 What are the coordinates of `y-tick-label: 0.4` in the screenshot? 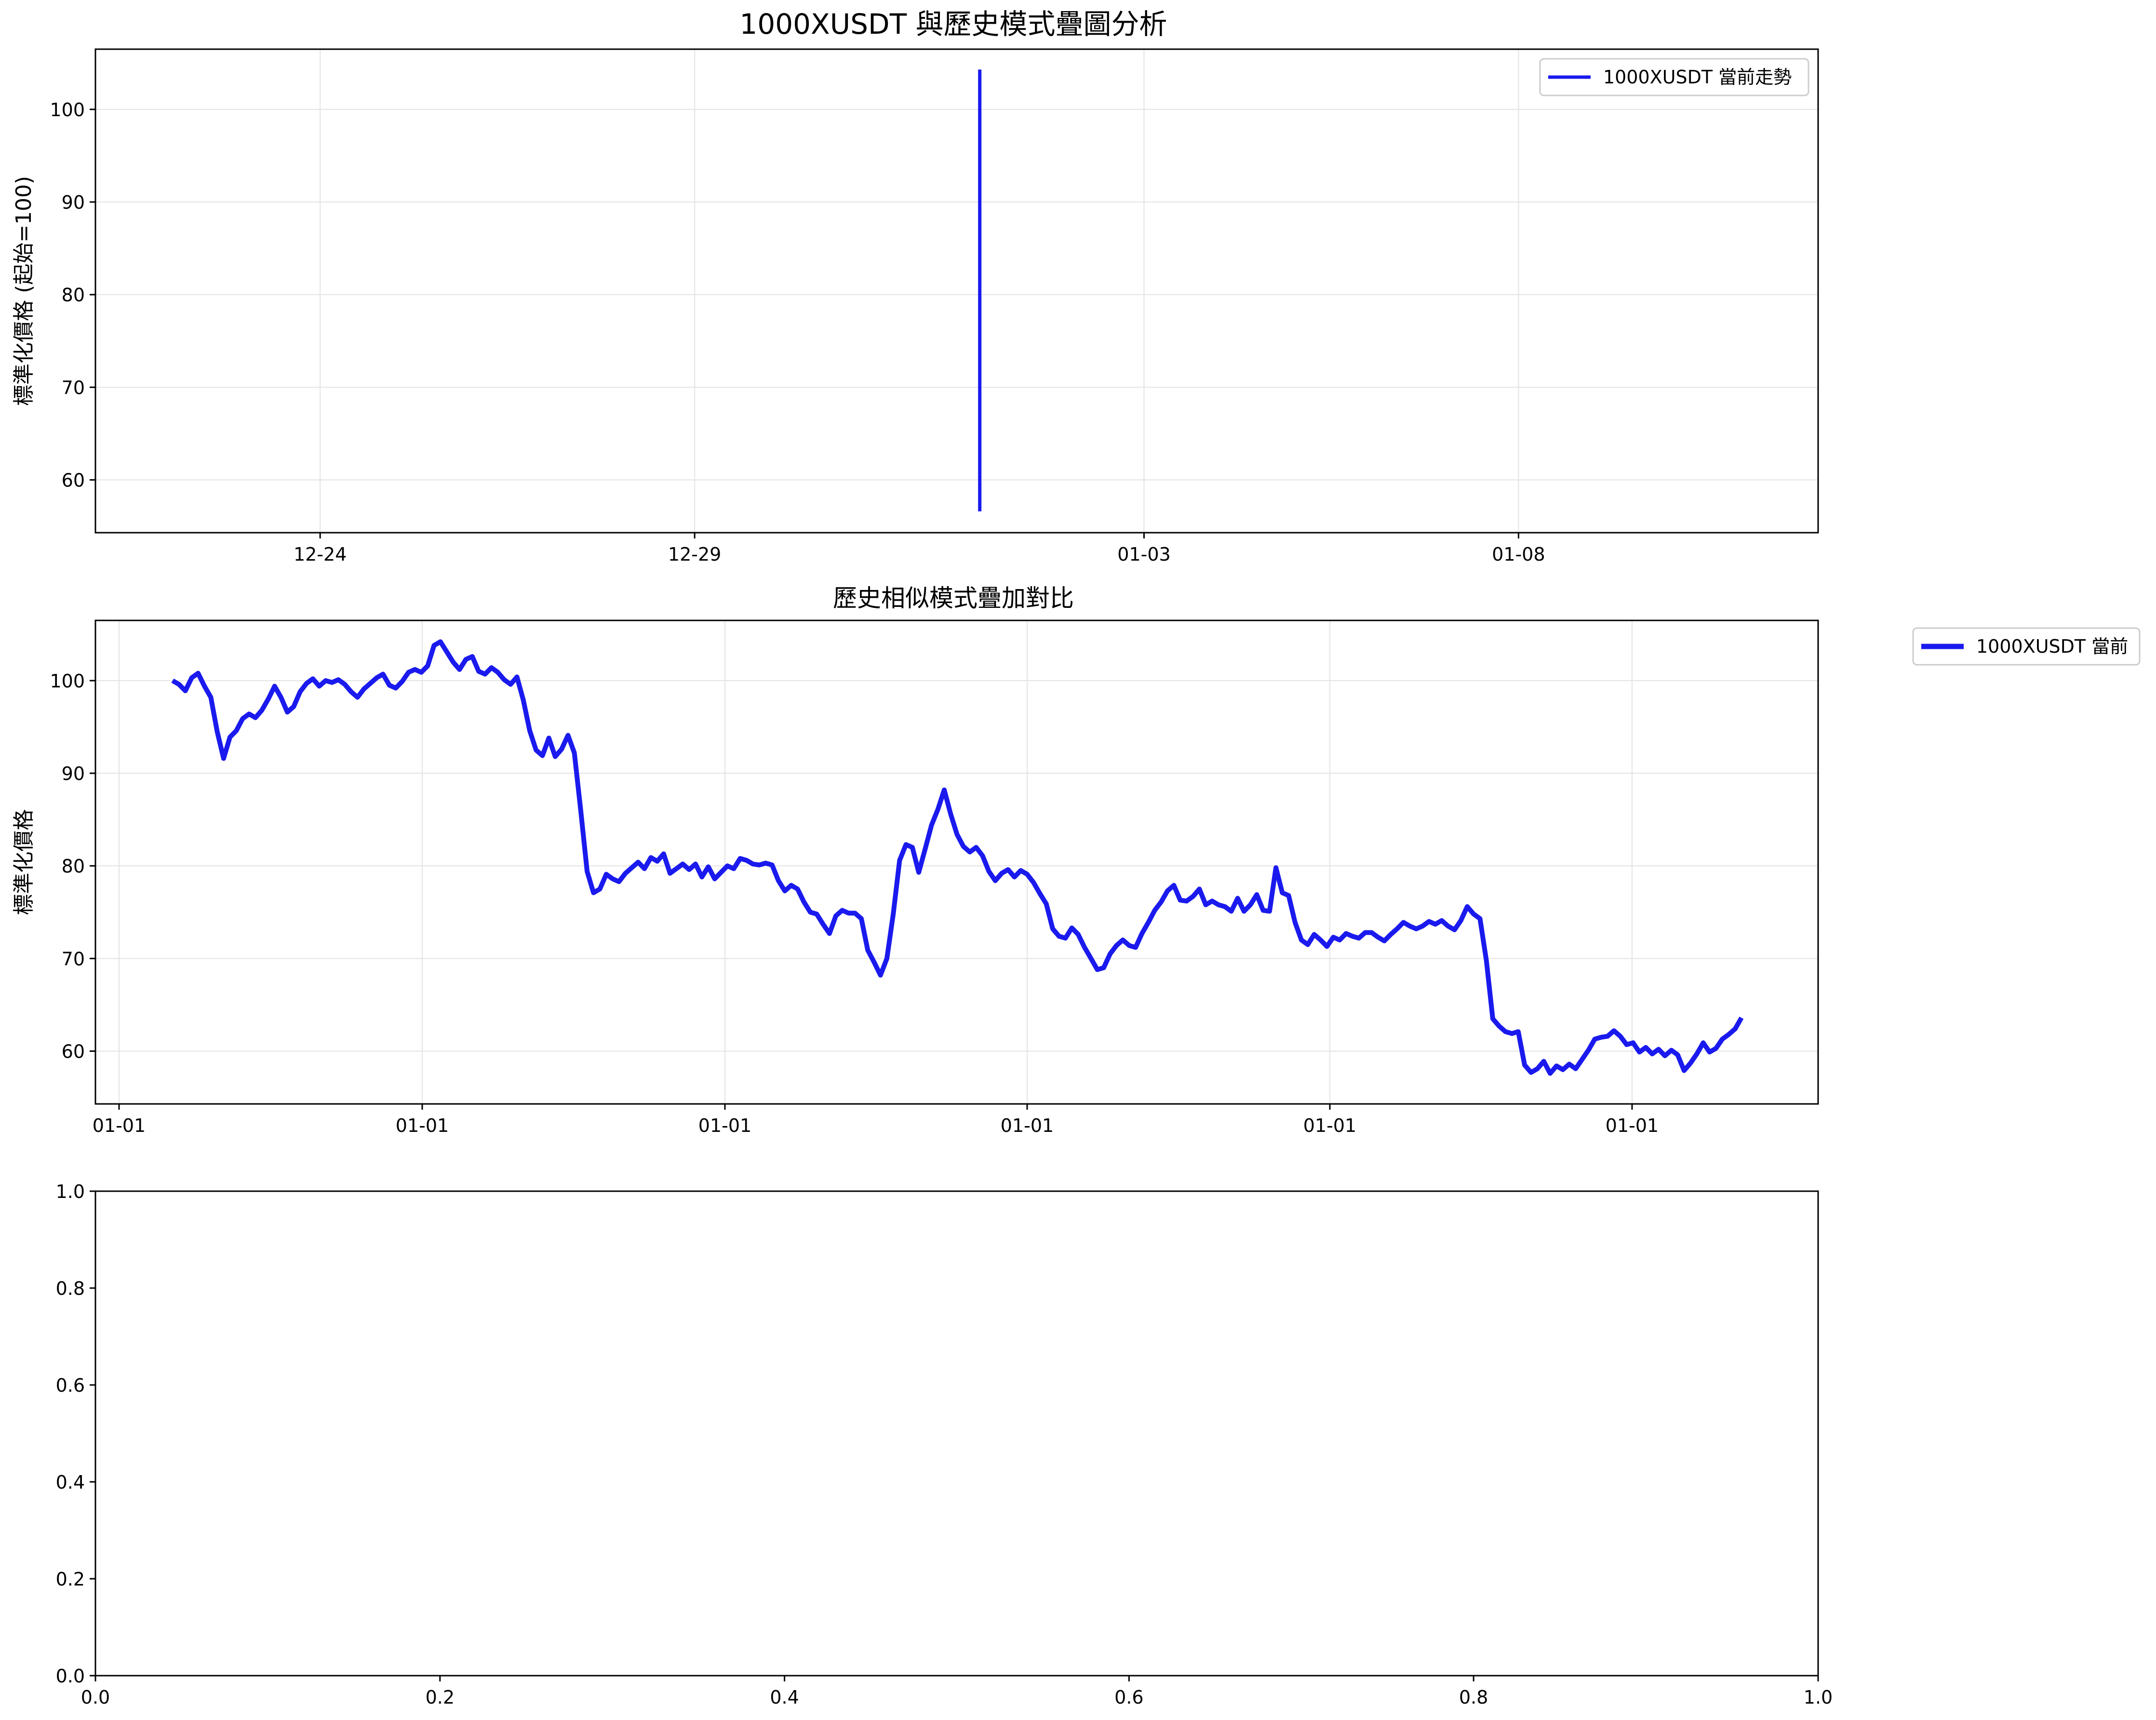 It's located at (70, 1483).